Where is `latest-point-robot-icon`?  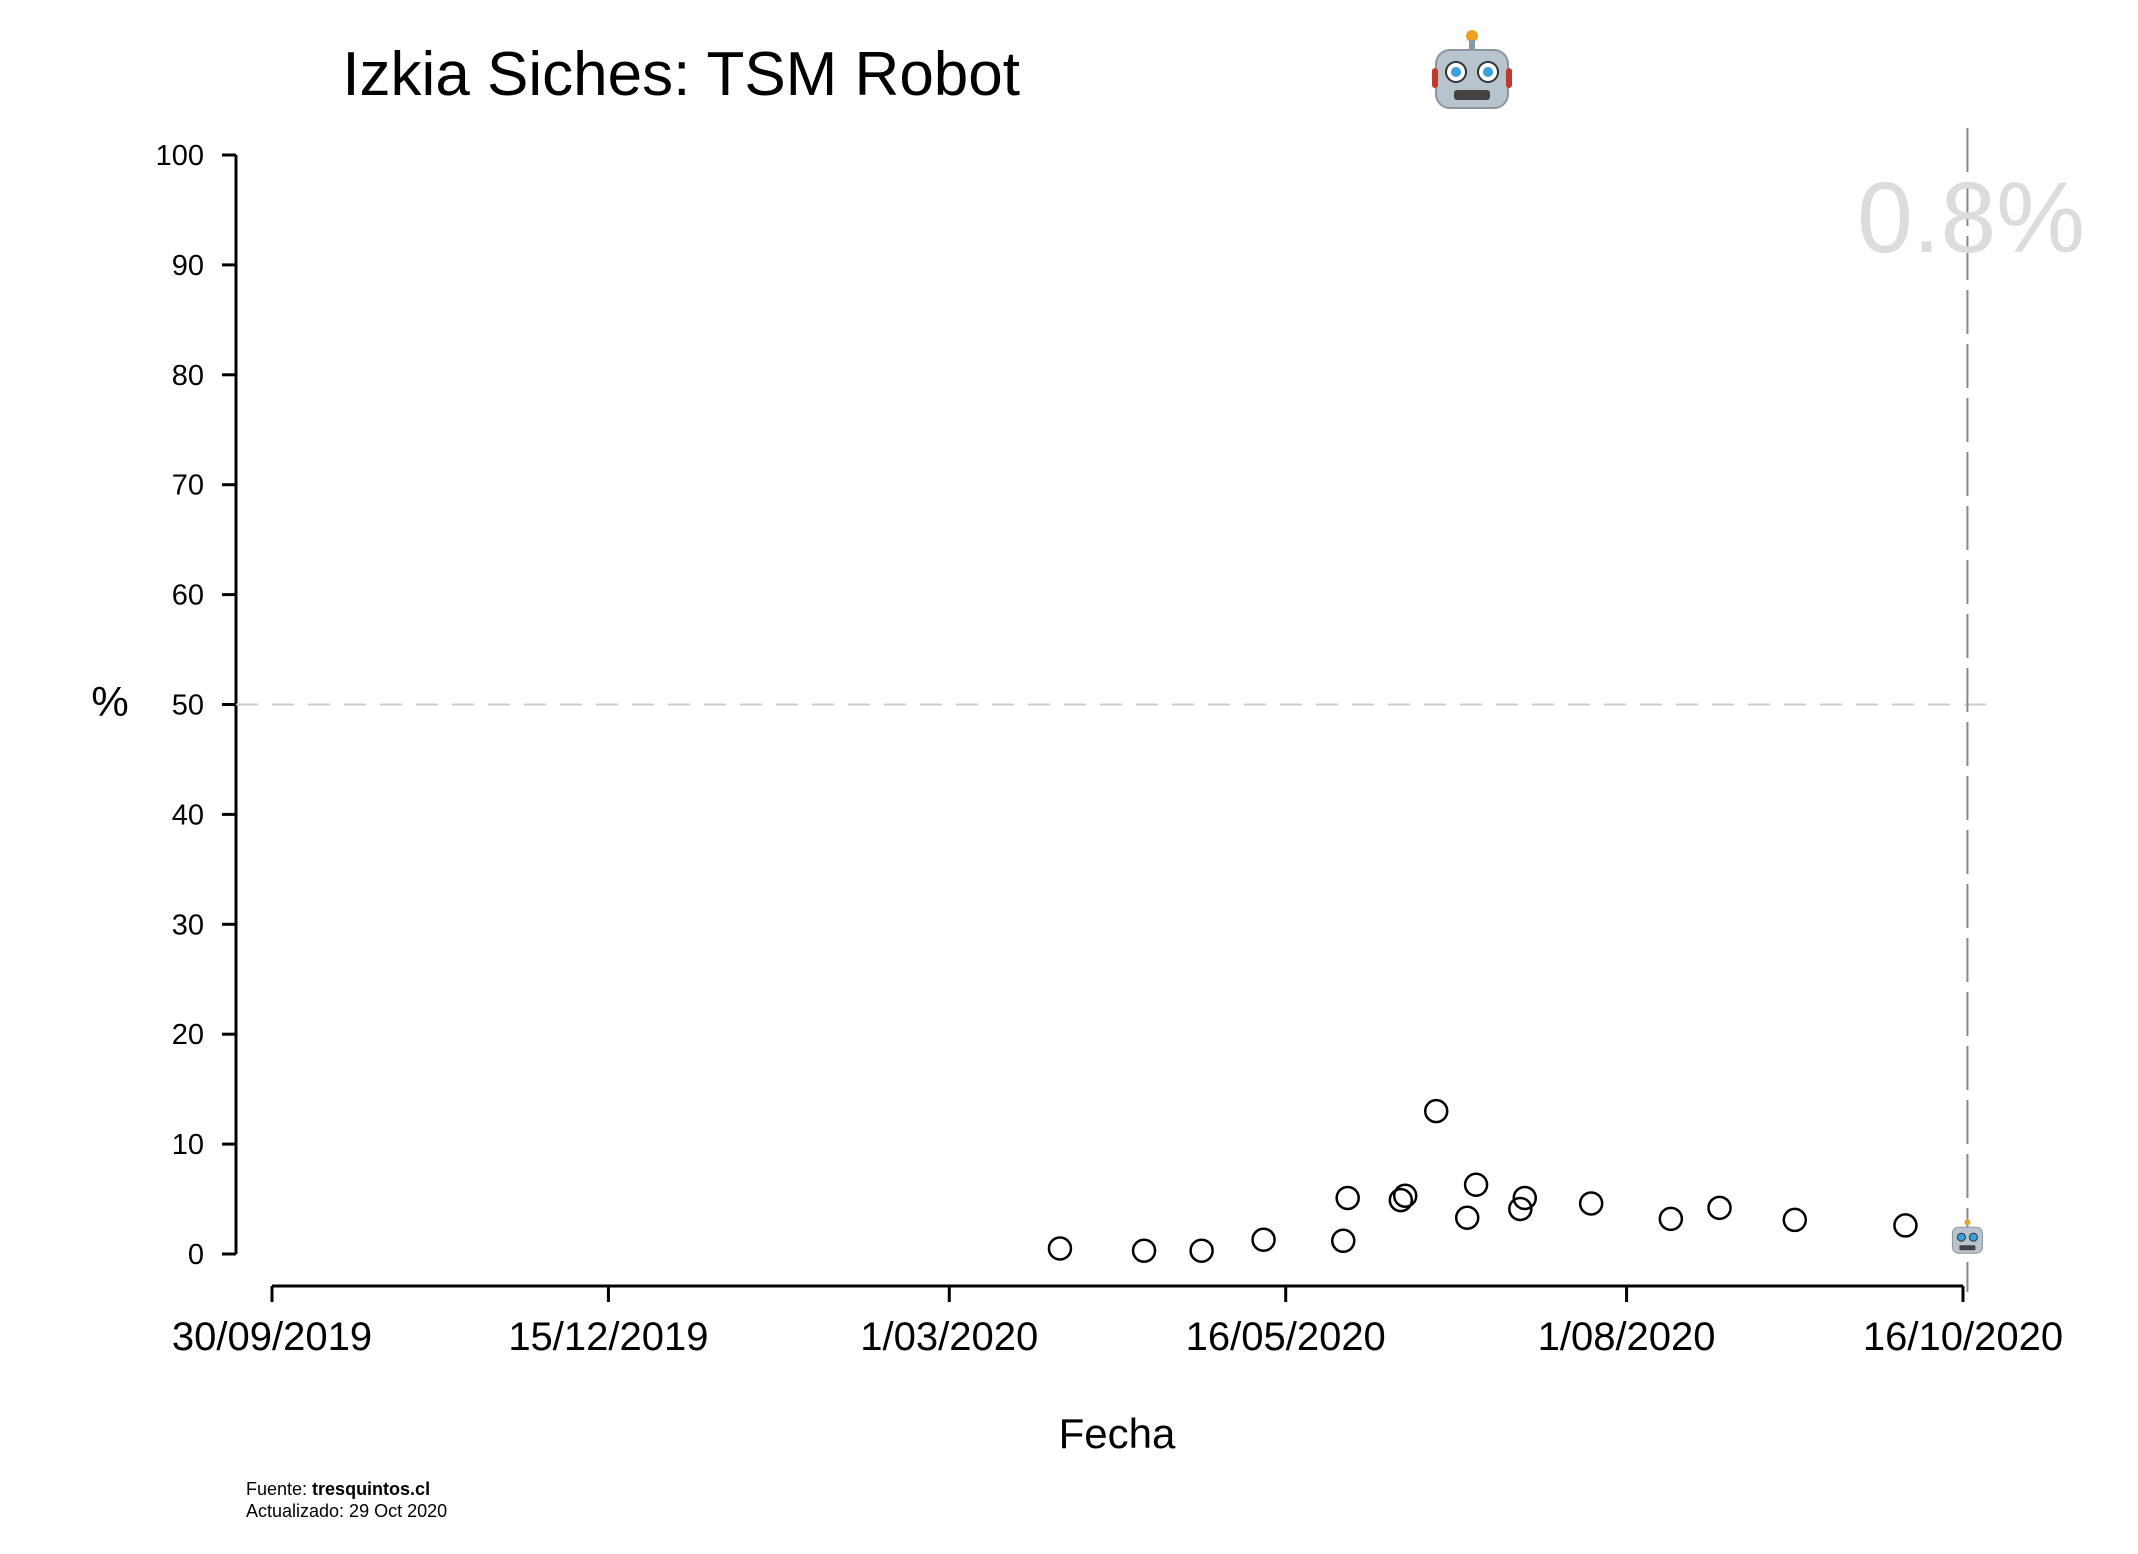
latest-point-robot-icon is located at coordinates (1967, 1236).